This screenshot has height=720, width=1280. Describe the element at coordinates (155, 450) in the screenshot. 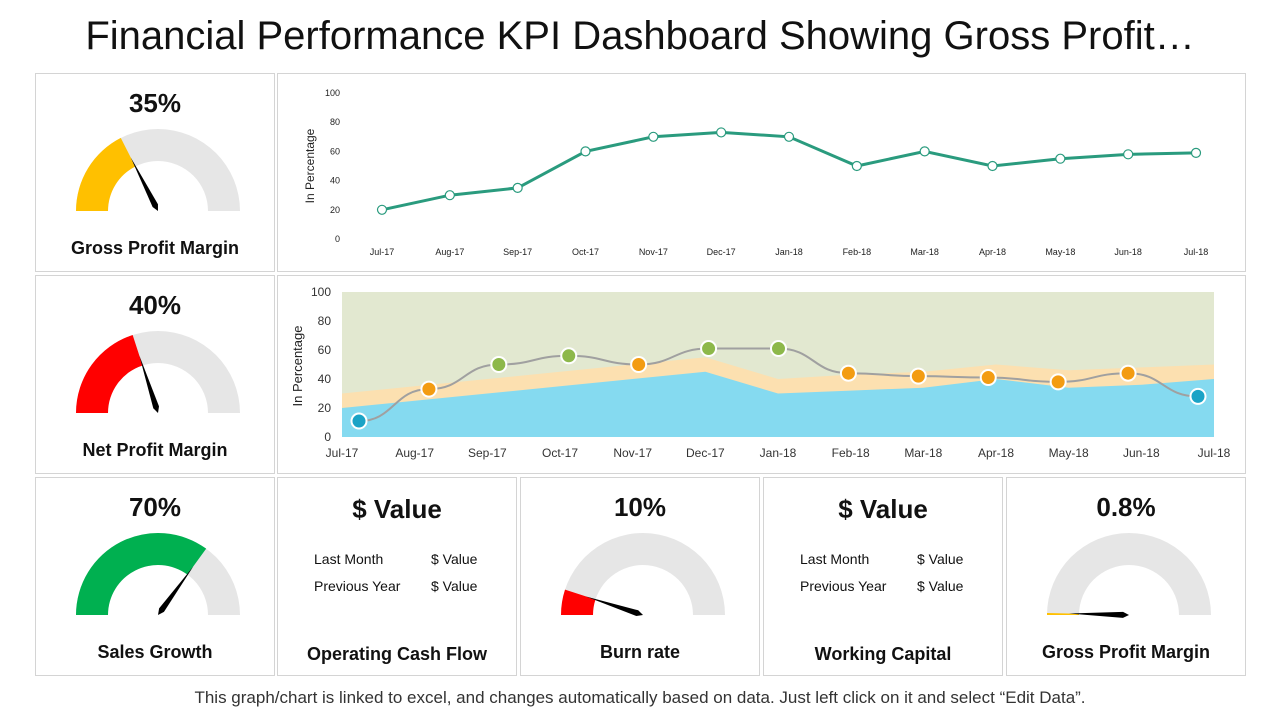

I see `gauge-label: Net Profit Margin` at that location.